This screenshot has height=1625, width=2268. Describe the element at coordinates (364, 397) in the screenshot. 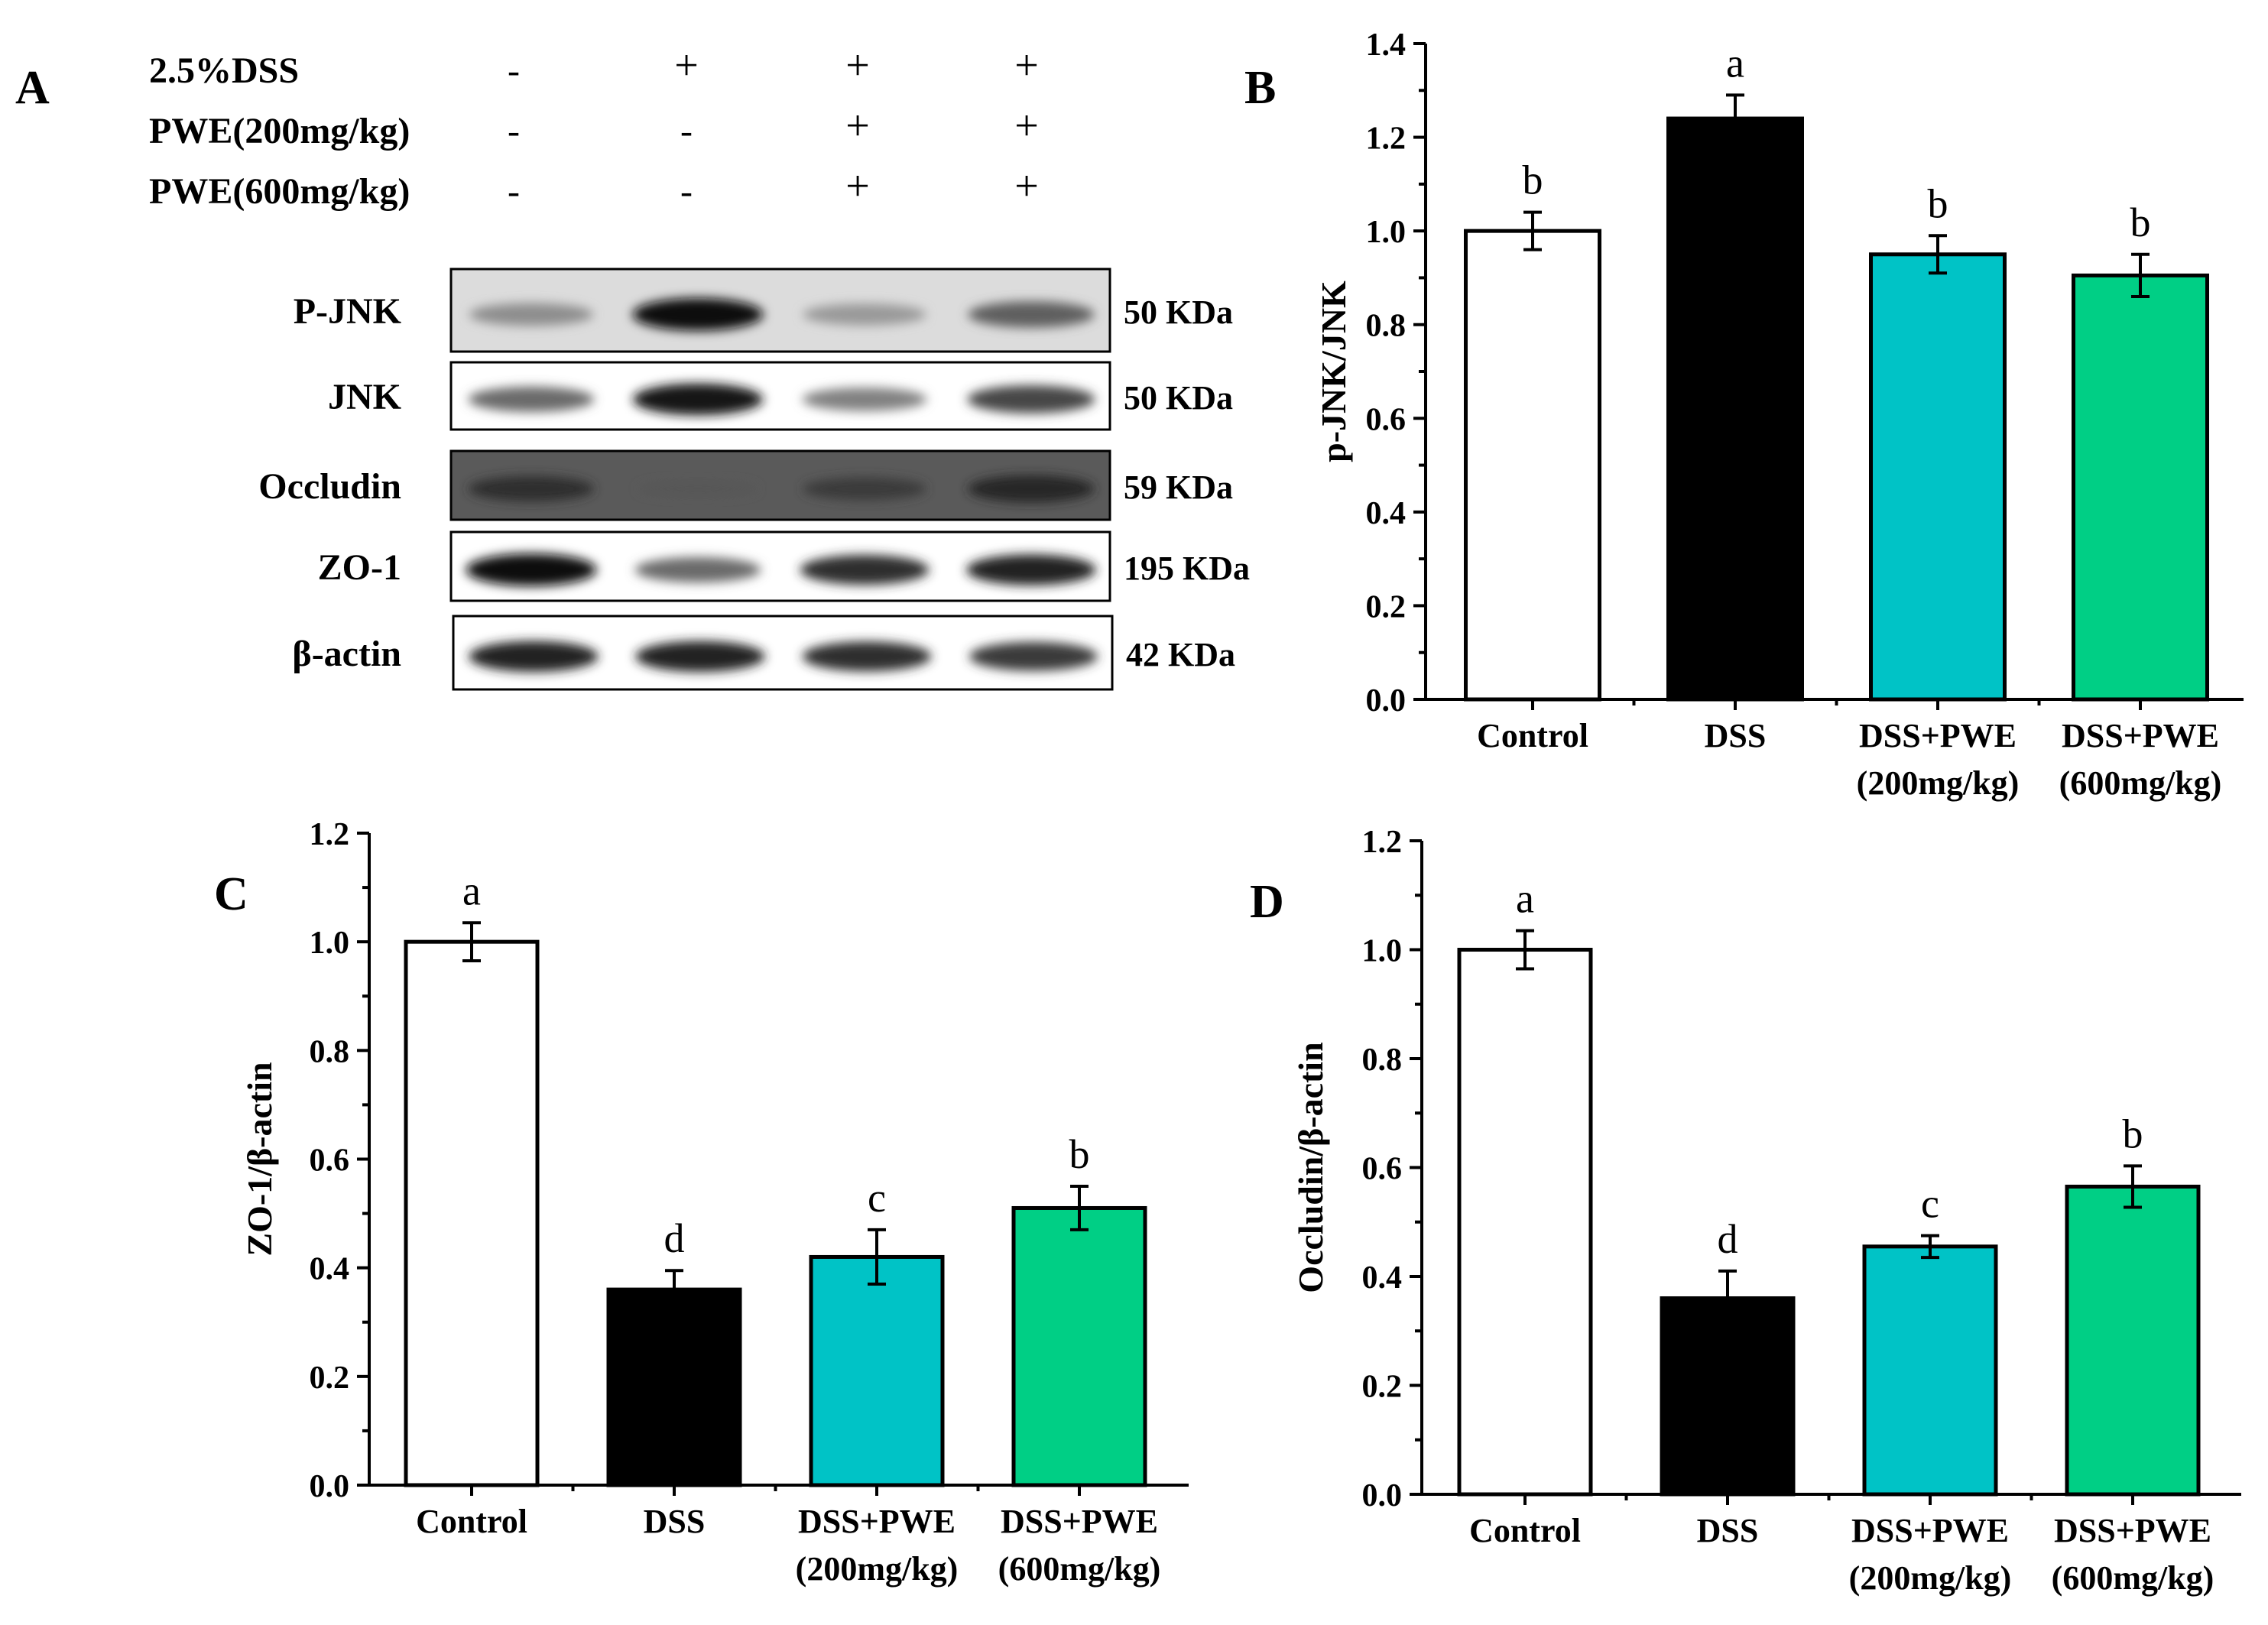

I see `protein-label: JNK` at that location.